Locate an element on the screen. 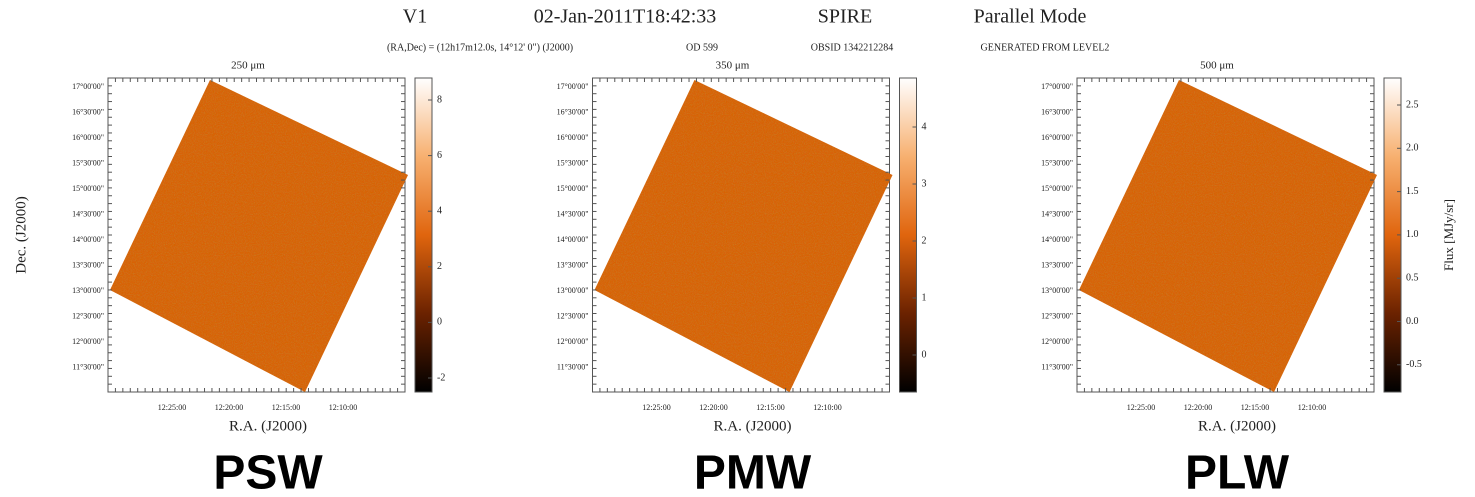  panel-name: PMW is located at coordinates (753, 472).